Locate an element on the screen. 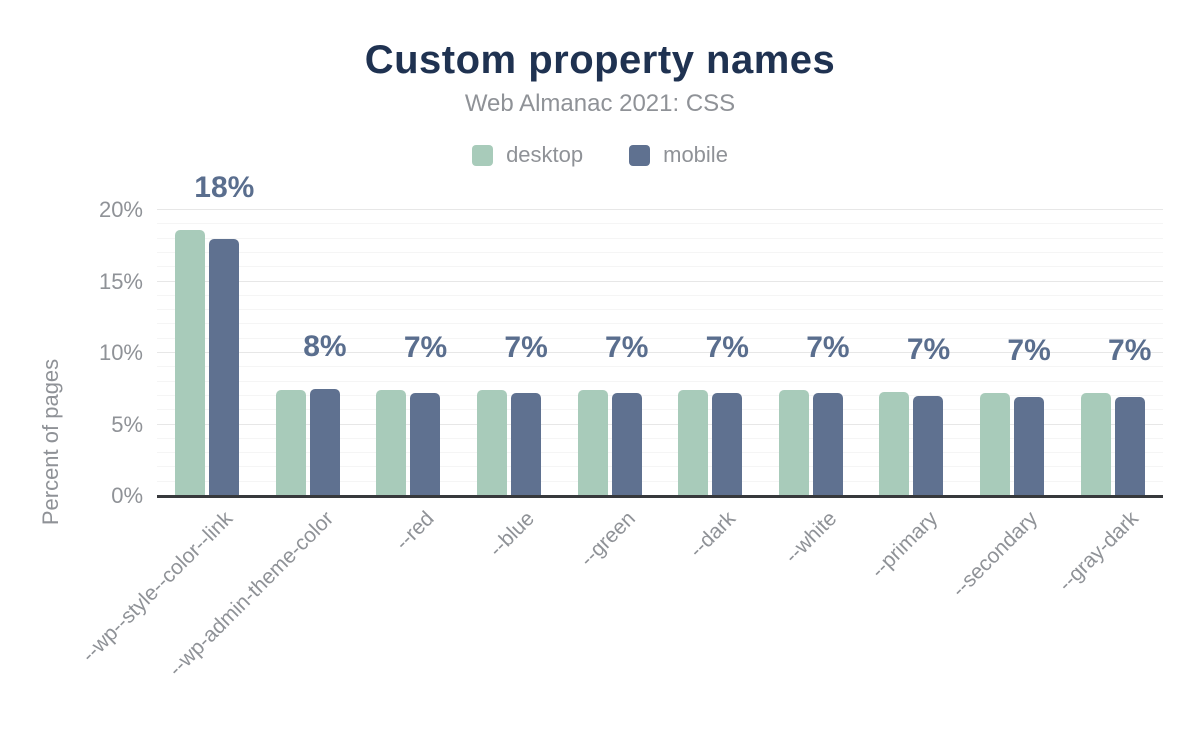 This screenshot has width=1200, height=752. y-tick-label: 0% is located at coordinates (127, 495).